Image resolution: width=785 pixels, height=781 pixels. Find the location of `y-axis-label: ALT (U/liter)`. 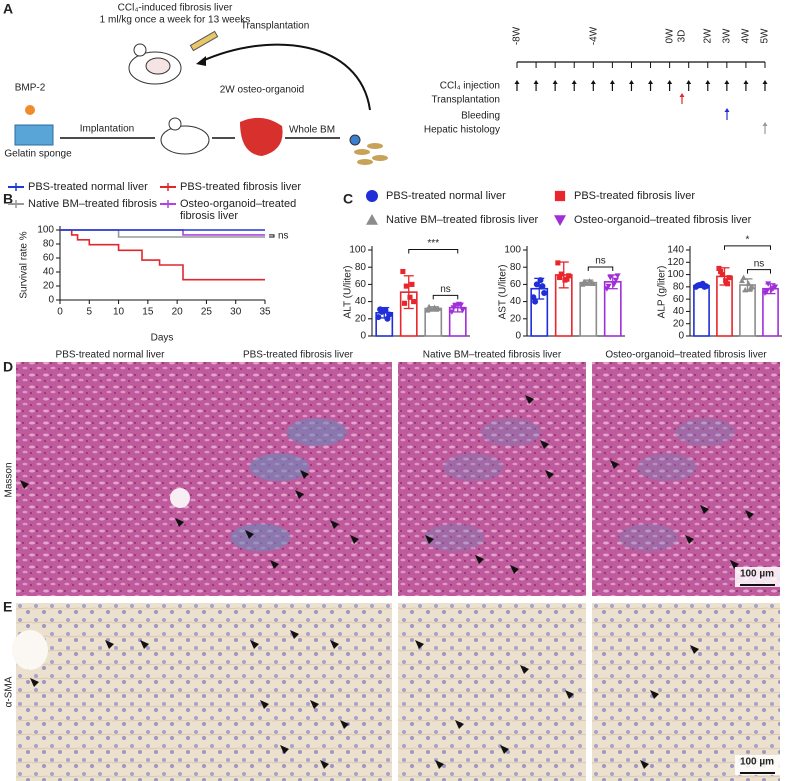

y-axis-label: ALT (U/liter) is located at coordinates (348, 292).